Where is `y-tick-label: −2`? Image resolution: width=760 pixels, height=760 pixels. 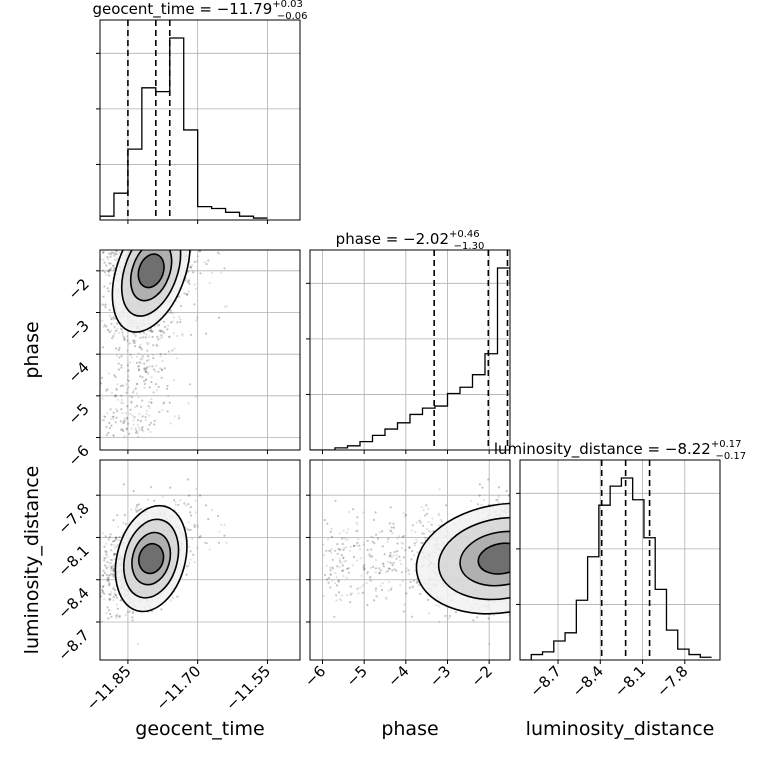
y-tick-label: −2 is located at coordinates (78, 289).